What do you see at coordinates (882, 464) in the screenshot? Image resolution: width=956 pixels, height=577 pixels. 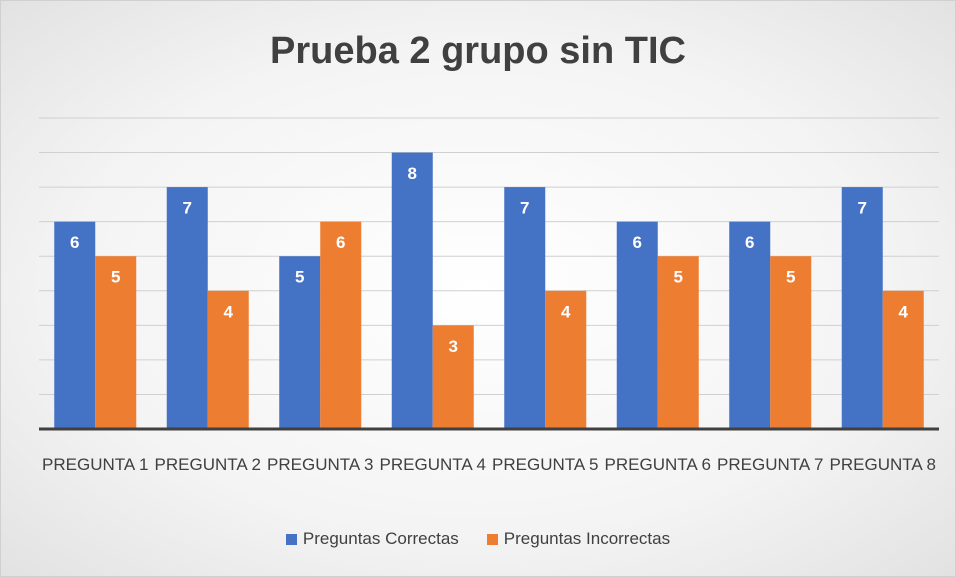 I see `x-tick-label: PREGUNTA 8` at bounding box center [882, 464].